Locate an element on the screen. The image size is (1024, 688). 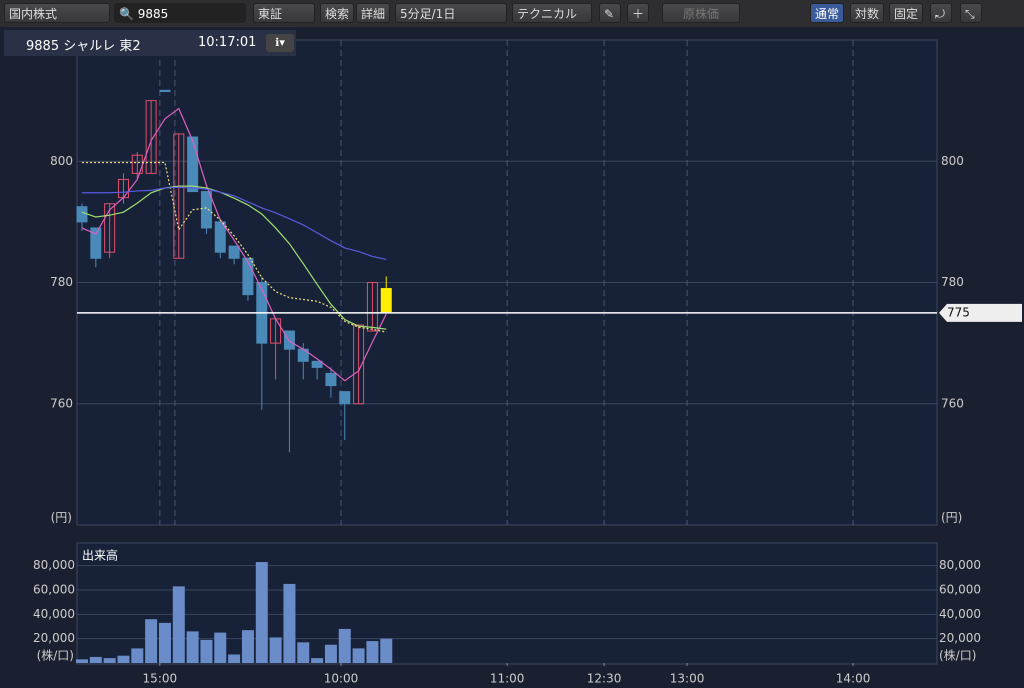
draw-button: ✎ is located at coordinates (610, 13).